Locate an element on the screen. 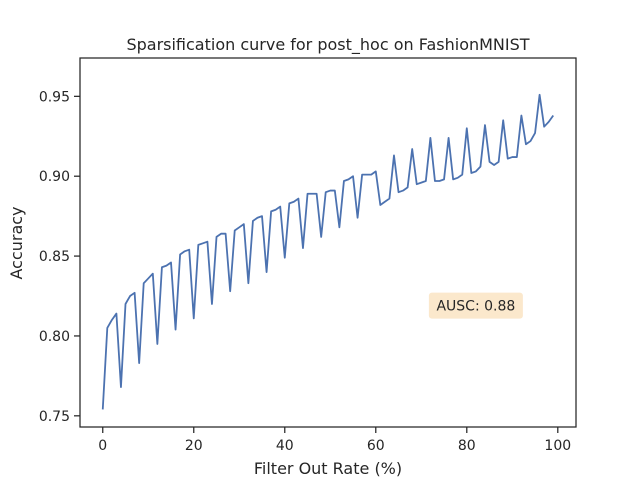 This screenshot has height=480, width=640. y-axis: 0.75 0.80 0.85 0.90 0.95 is located at coordinates (59, 257).